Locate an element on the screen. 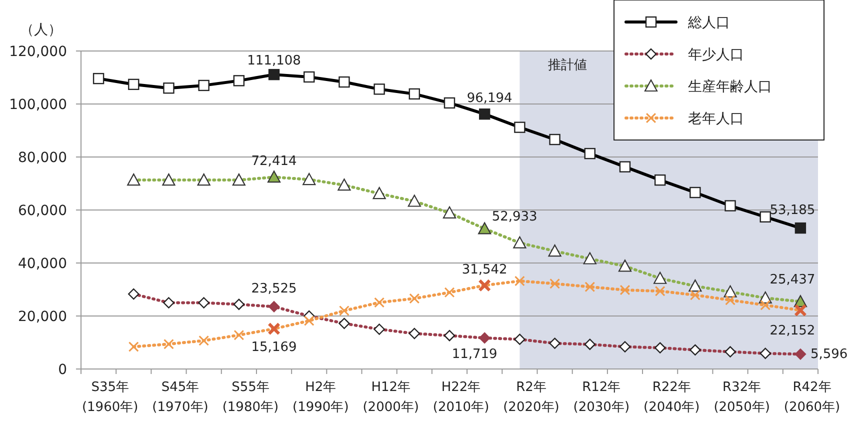 The image size is (856, 421). x-tick-label: R32年 (2050年) is located at coordinates (742, 397).